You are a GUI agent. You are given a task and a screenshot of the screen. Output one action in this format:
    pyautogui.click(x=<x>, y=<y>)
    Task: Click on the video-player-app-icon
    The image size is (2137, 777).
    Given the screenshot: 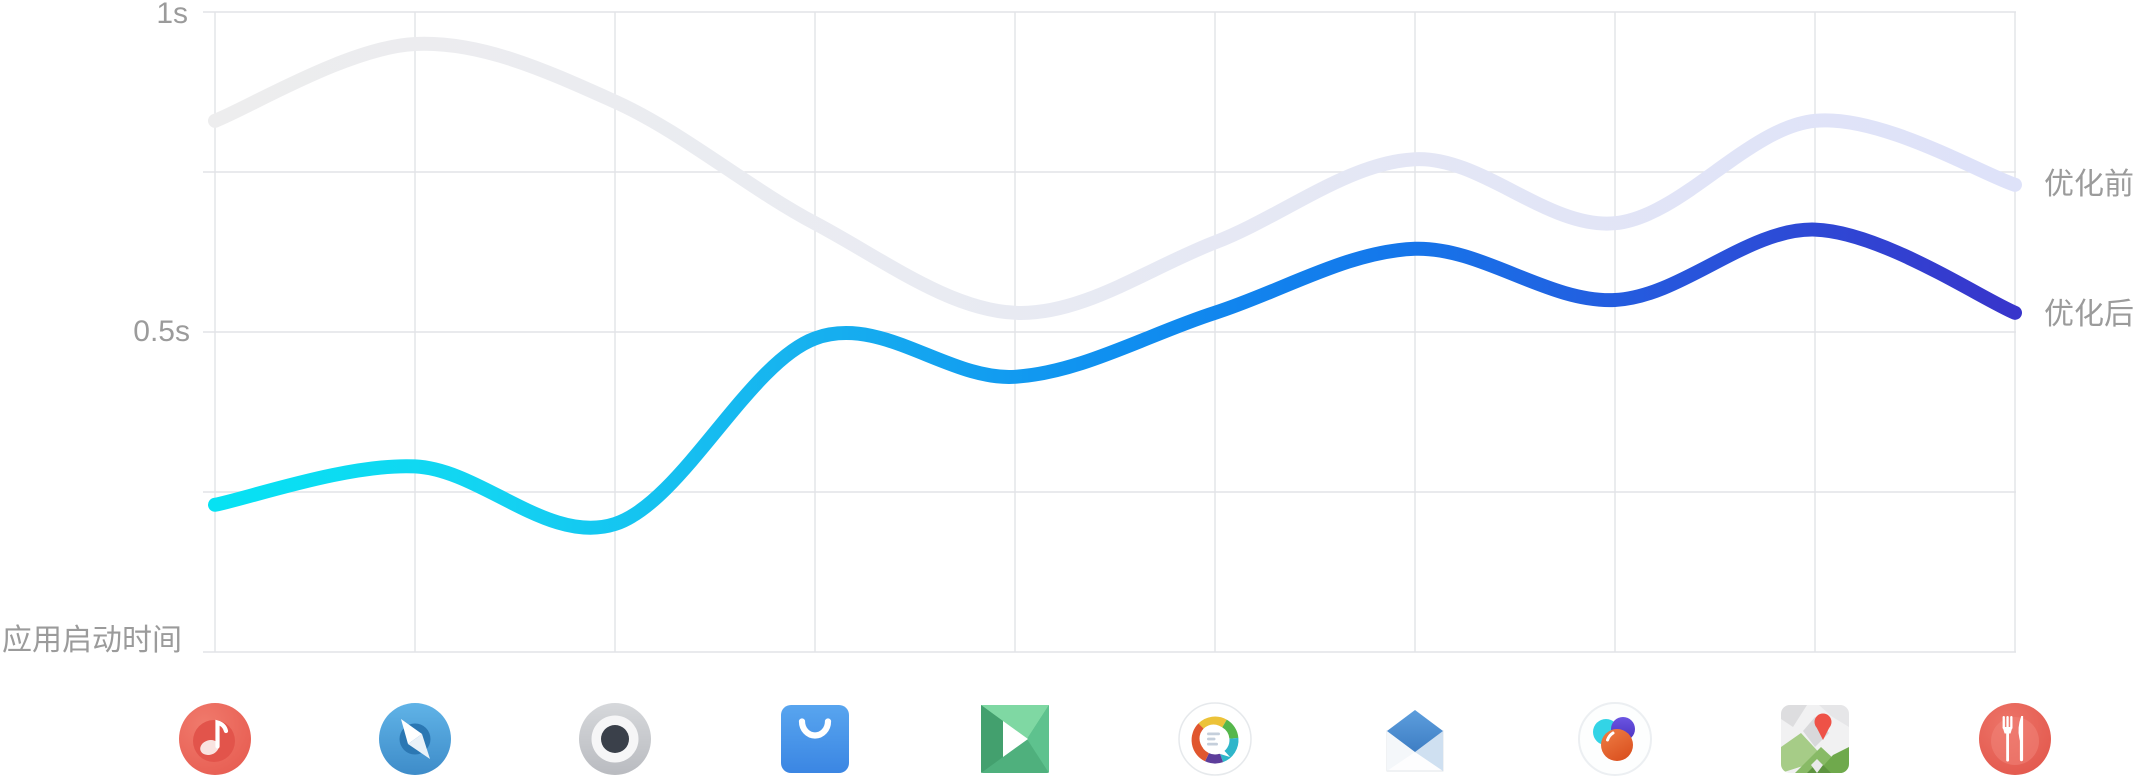 What is the action you would take?
    pyautogui.click(x=1015, y=739)
    